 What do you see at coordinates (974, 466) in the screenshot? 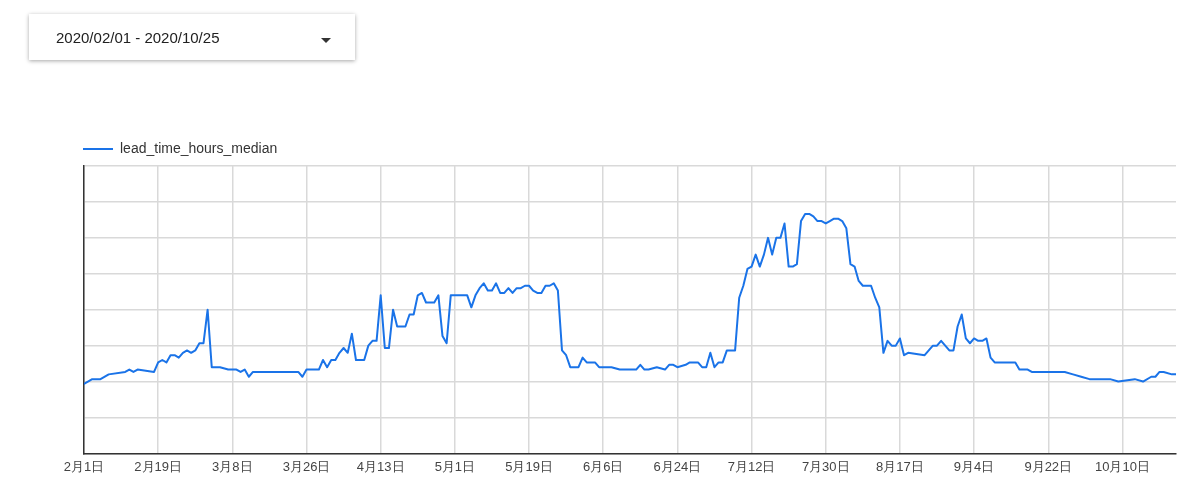
I see `x-tick-label: 9月4日` at bounding box center [974, 466].